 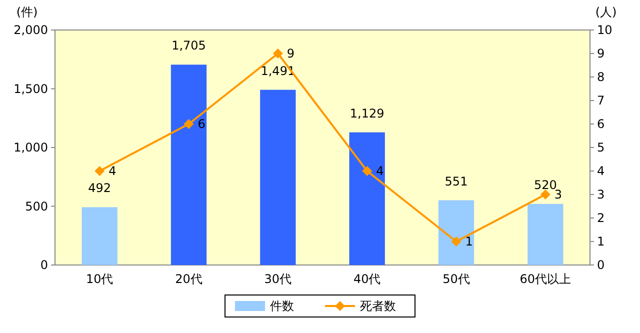 I want to click on data-label: 9, so click(x=290, y=53).